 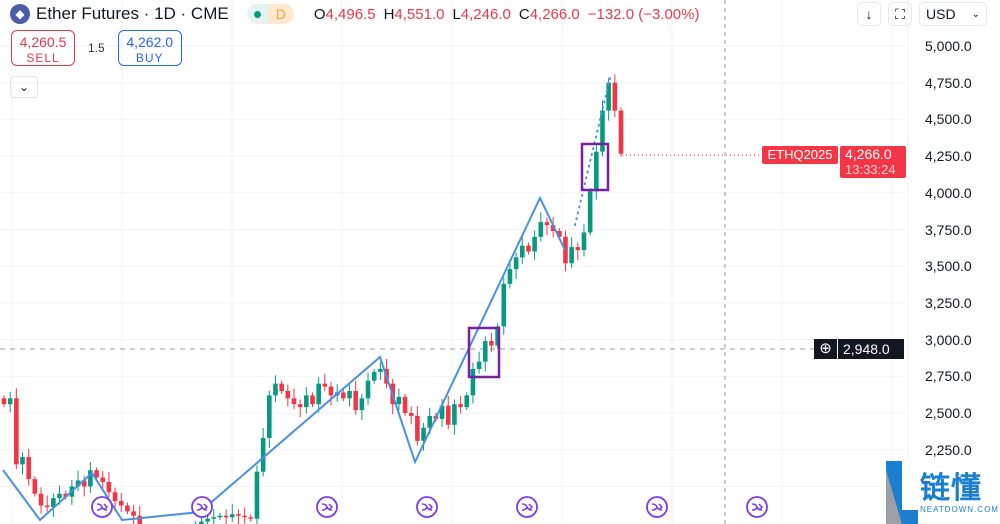 I want to click on axis-label: 3,250.0, so click(x=948, y=302).